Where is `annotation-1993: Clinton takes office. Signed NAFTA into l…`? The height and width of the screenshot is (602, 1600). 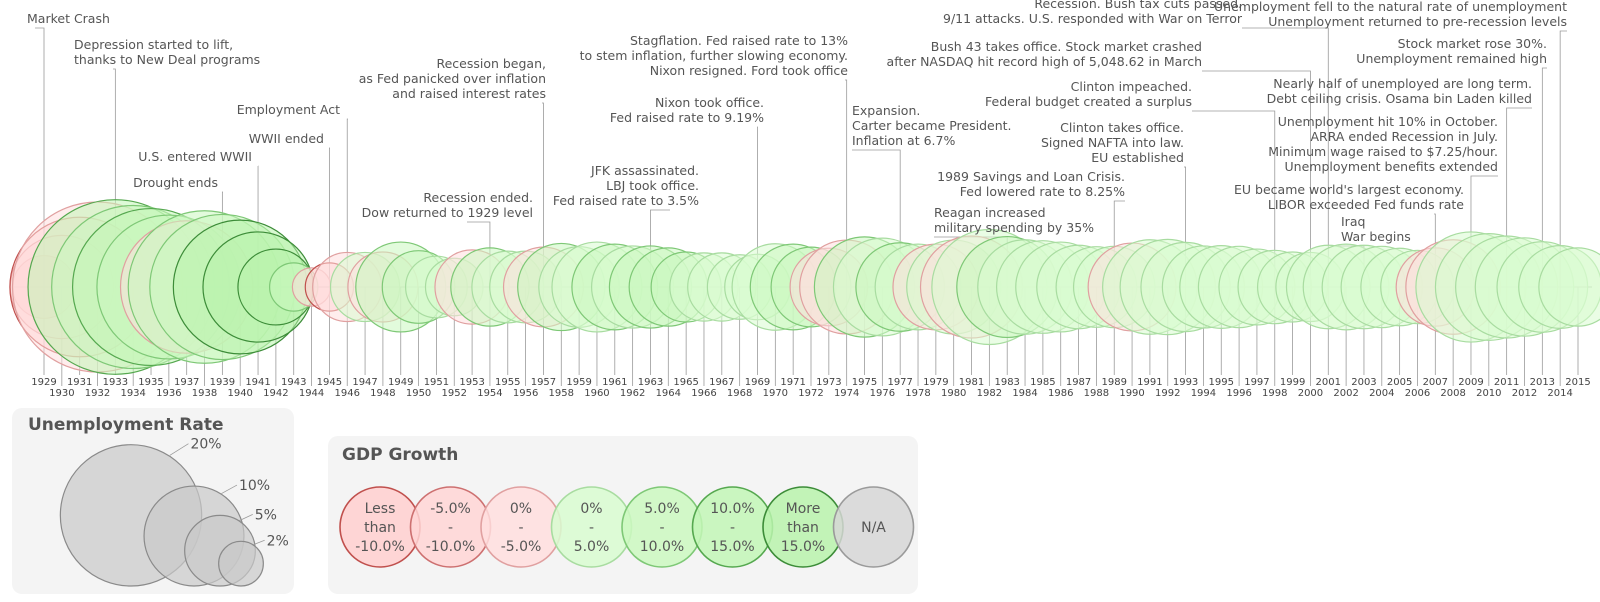 annotation-1993: Clinton takes office. Signed NAFTA into l… is located at coordinates (1112, 142).